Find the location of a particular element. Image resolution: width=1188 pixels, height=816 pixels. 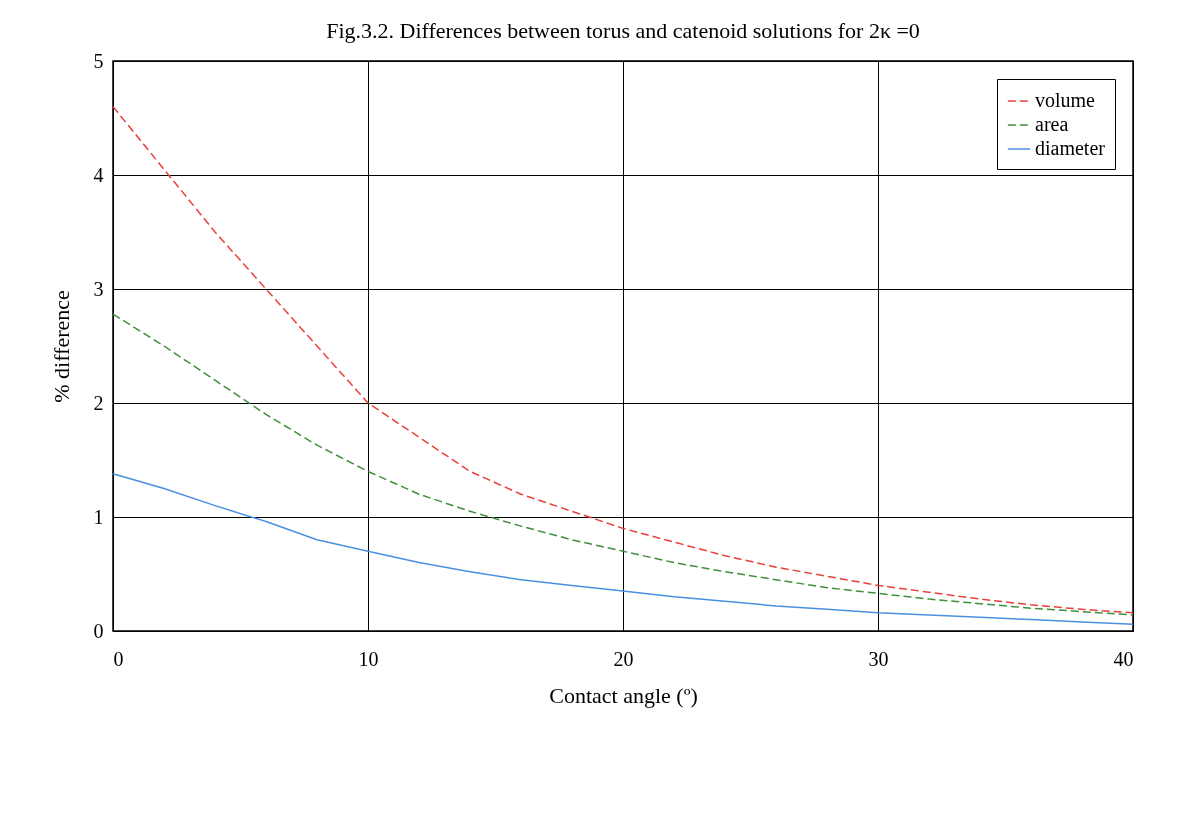

x-tick-label: 0 is located at coordinates (118, 658).